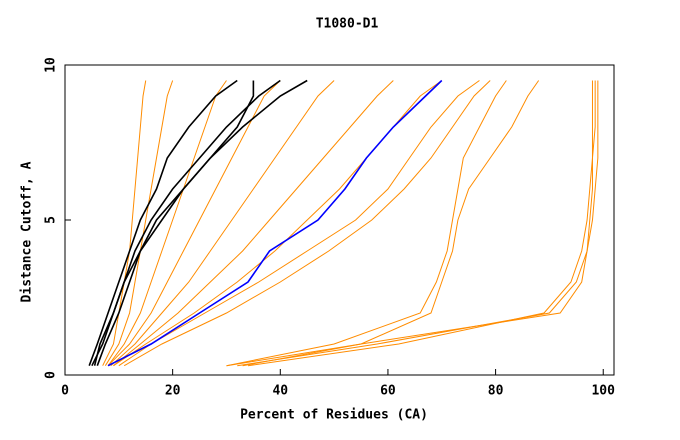 This screenshot has height=440, width=680. Describe the element at coordinates (280, 391) in the screenshot. I see `x-tick-label: 40` at that location.